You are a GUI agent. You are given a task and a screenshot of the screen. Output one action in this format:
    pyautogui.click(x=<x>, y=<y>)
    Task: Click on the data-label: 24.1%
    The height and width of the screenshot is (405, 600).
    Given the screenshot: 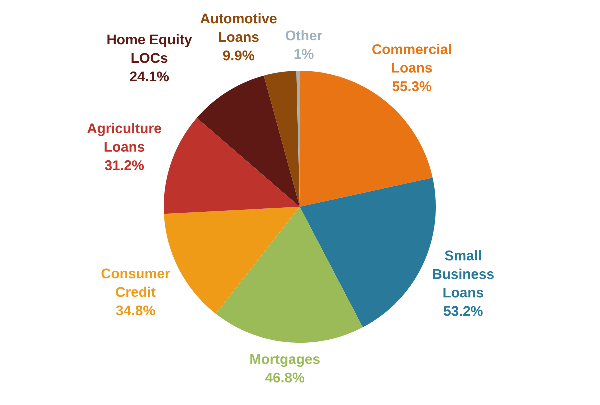 What is the action you would take?
    pyautogui.click(x=150, y=77)
    